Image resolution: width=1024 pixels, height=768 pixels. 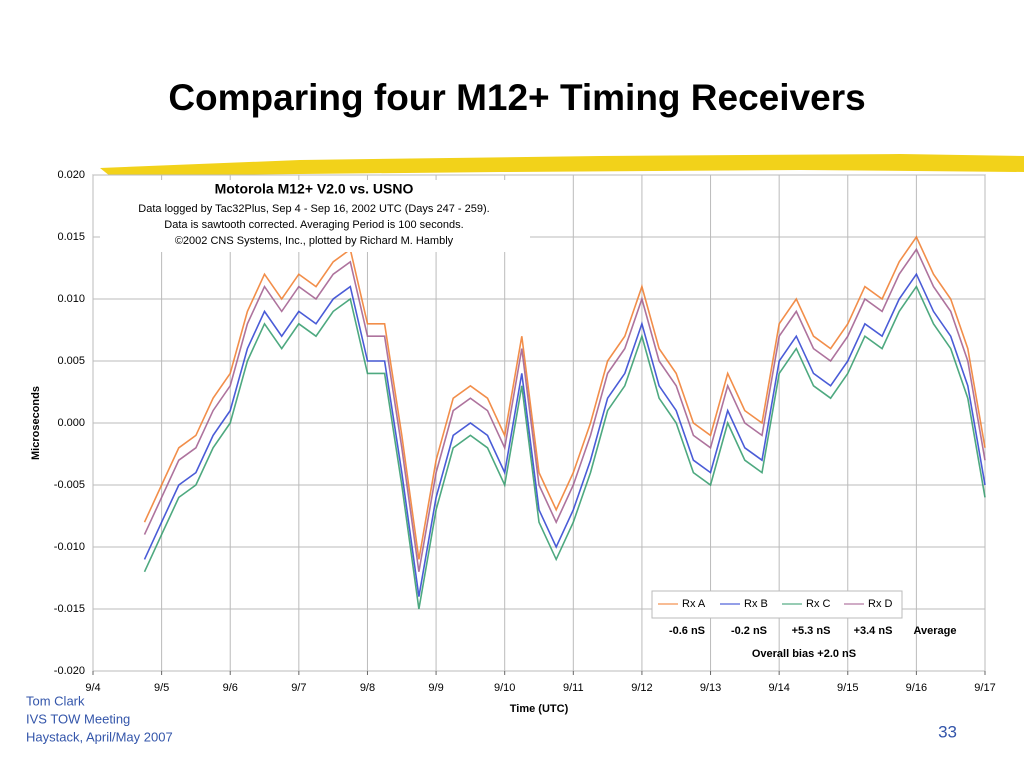 I want to click on bias-label: -0.6 nS, so click(x=687, y=631).